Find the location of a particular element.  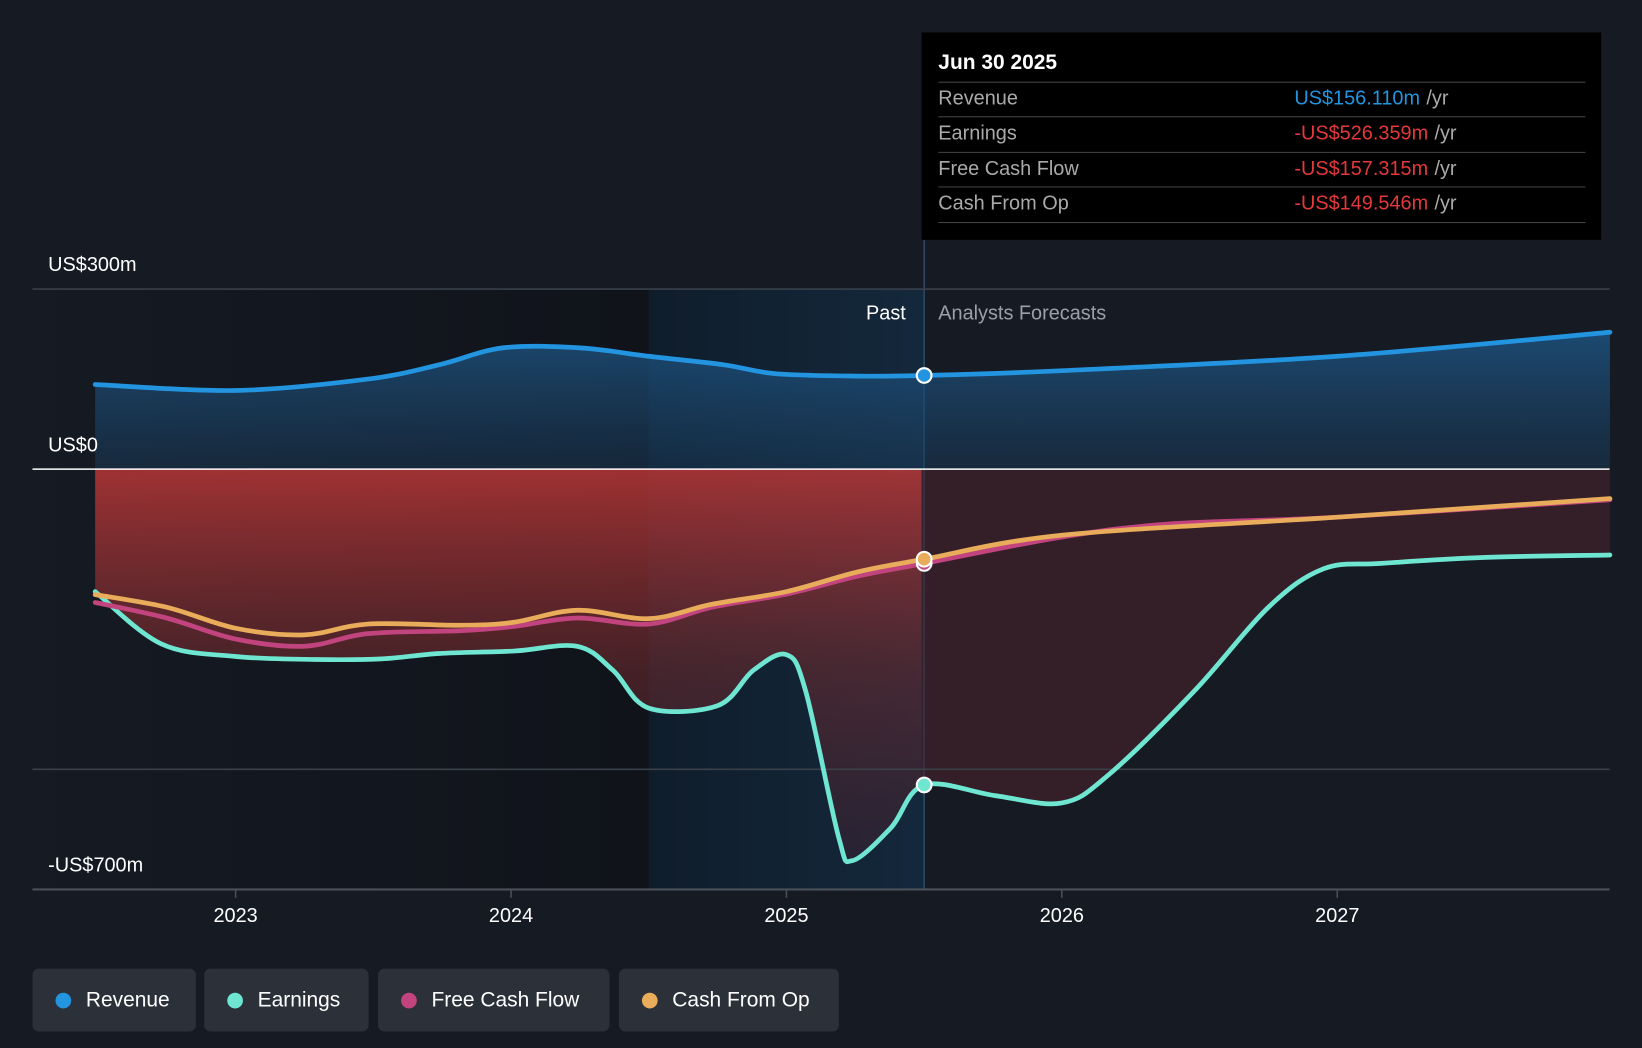

negative-area-forecast is located at coordinates (1265, 636).